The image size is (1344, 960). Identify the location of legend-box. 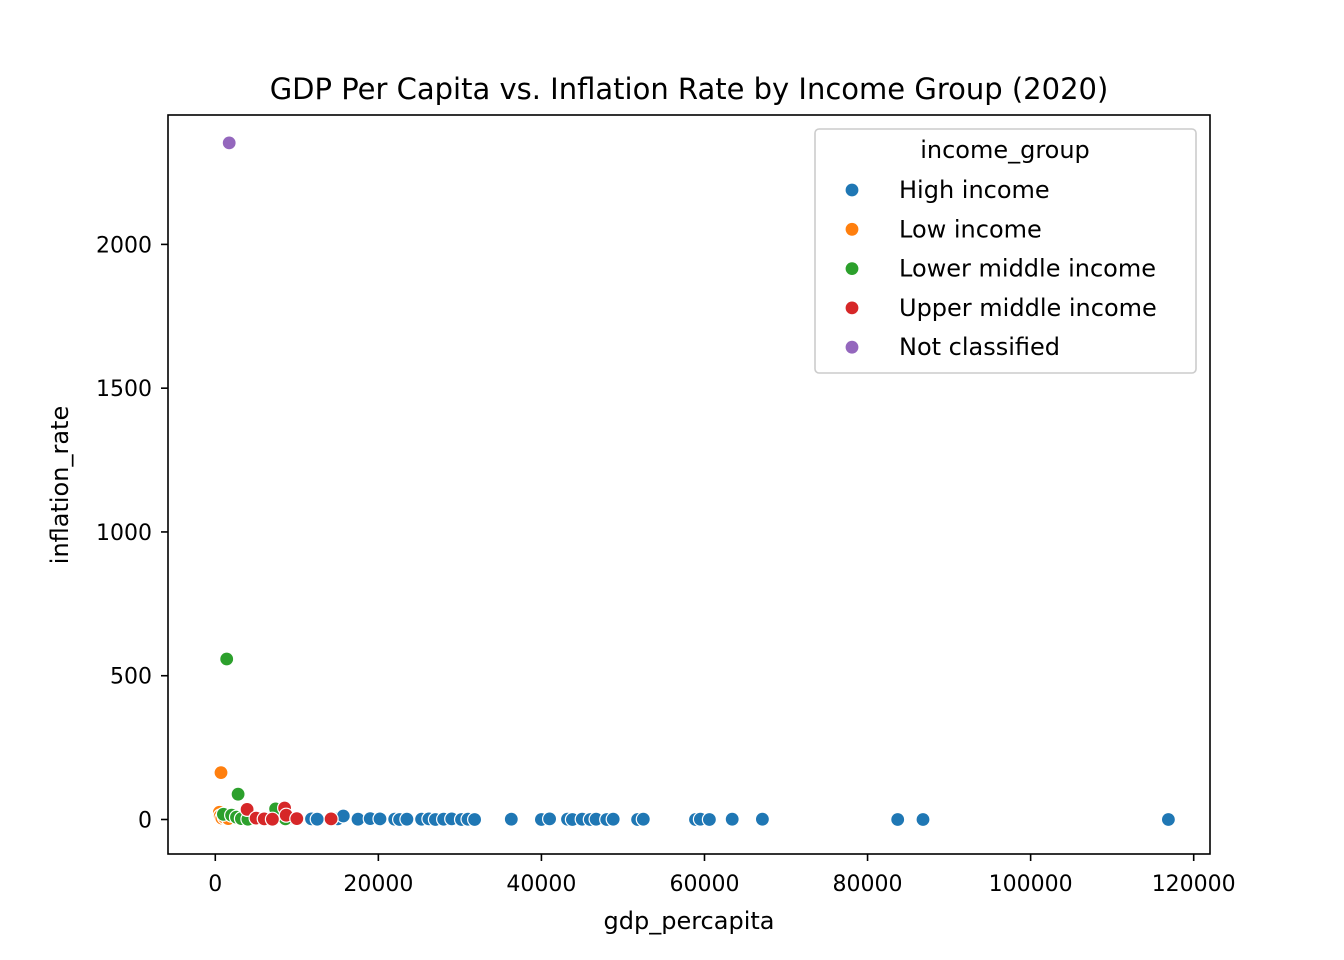
(1005, 251).